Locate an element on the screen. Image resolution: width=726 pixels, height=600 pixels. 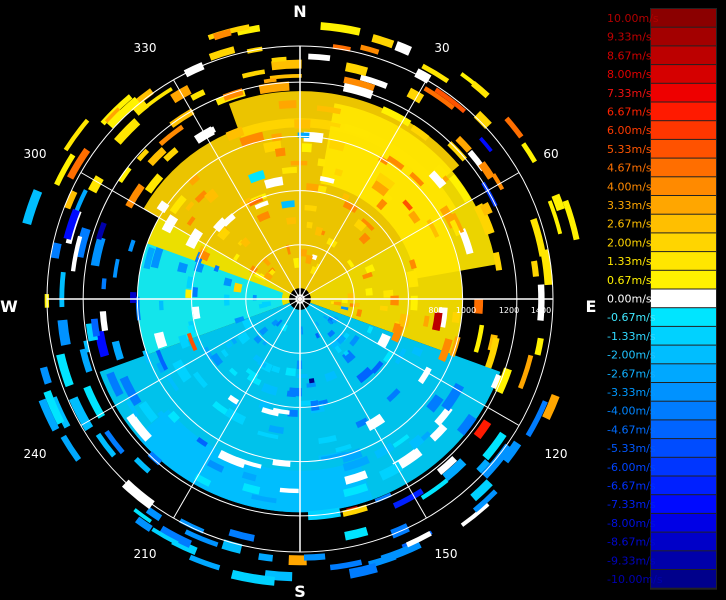
colorbar-label: -0.67m/s is located at coordinates (631, 317).